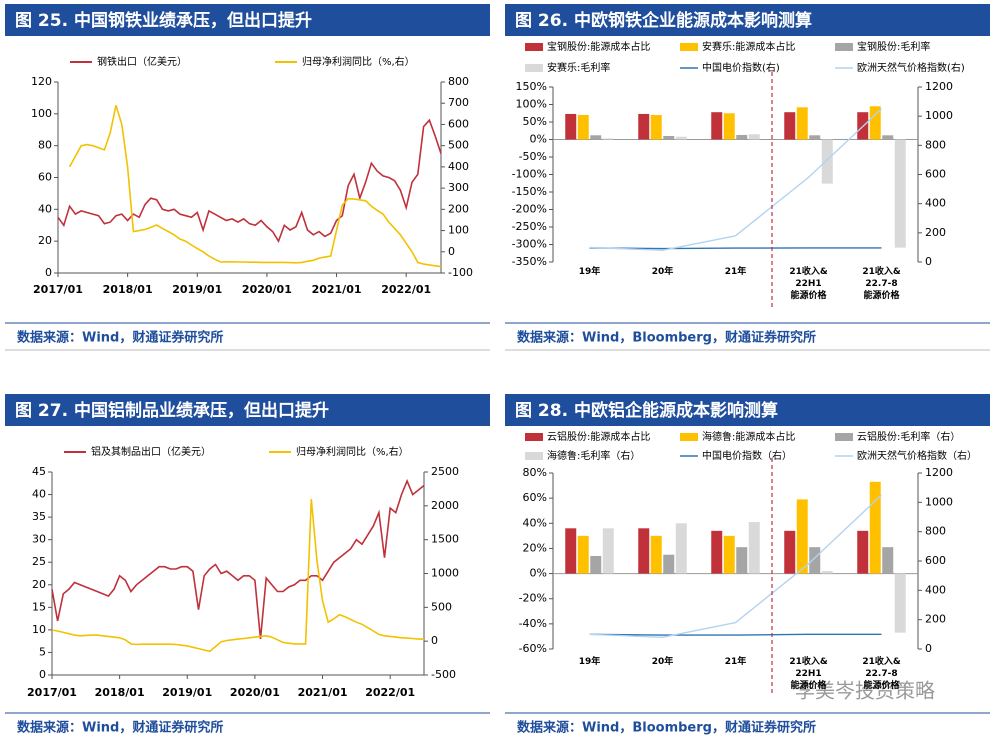 This screenshot has width=995, height=739. I want to click on panel-title: 图 26. 中欧钢铁企业能源成本影响测算, so click(663, 20).